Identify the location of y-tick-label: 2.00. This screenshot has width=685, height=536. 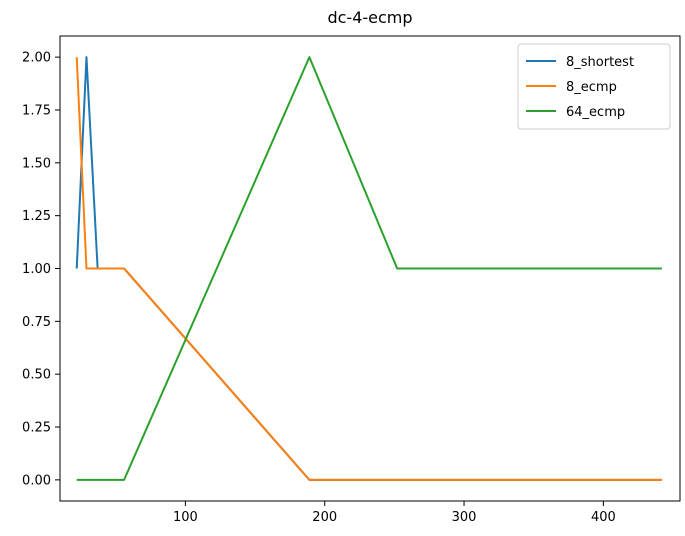
(36, 58).